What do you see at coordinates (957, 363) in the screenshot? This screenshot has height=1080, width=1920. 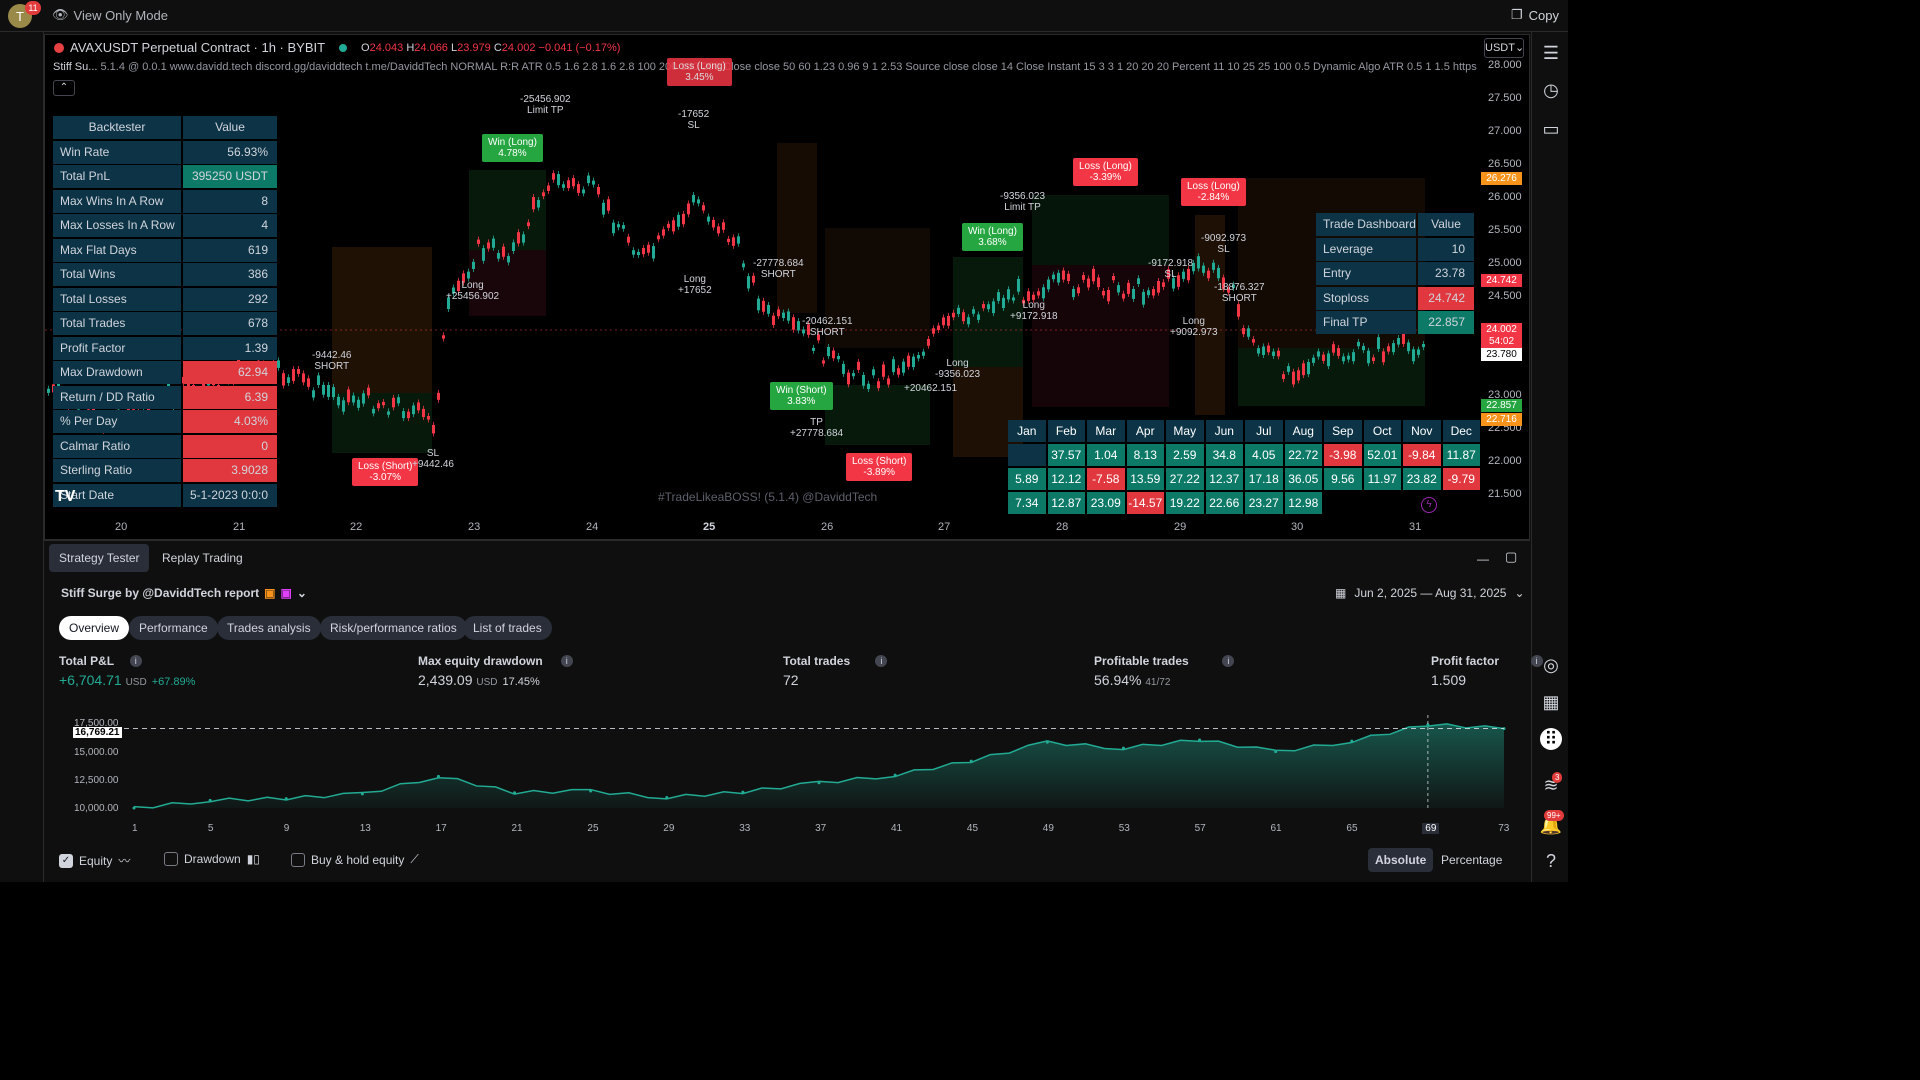 I see `note-line: Long` at bounding box center [957, 363].